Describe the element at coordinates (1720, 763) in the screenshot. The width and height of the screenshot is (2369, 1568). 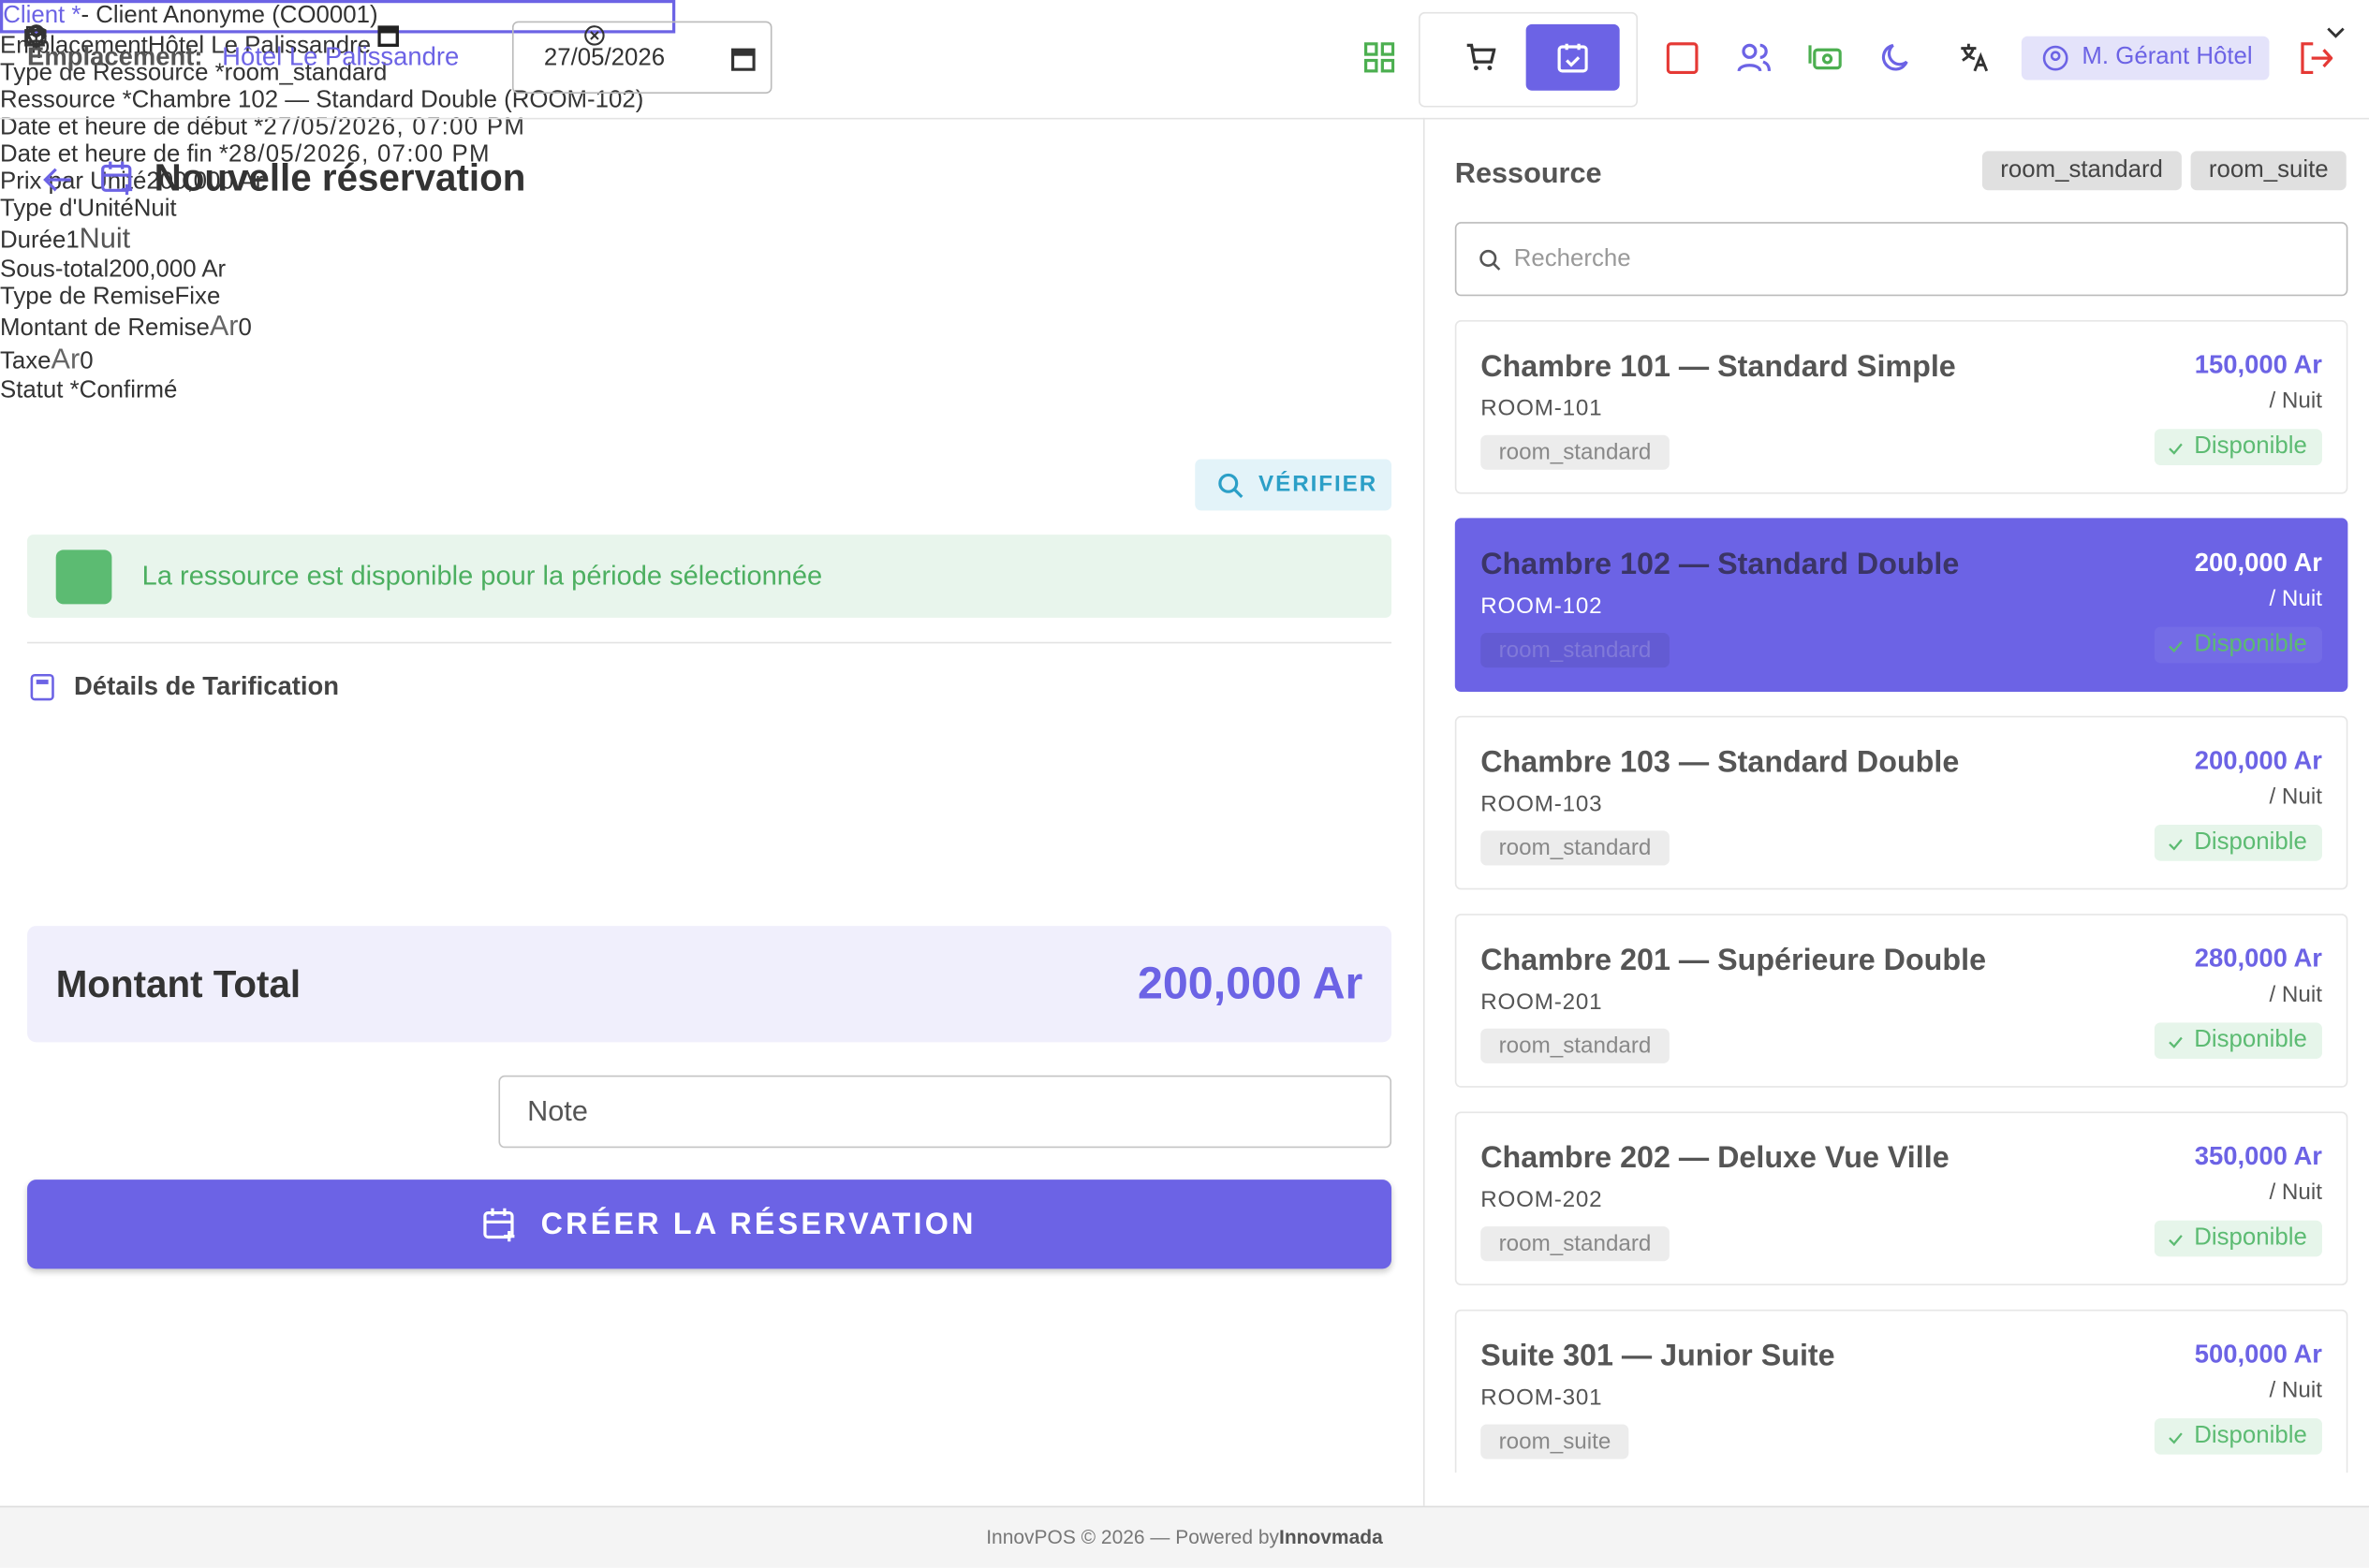
I see `resource-name: Chambre 103 — Standard Double` at that location.